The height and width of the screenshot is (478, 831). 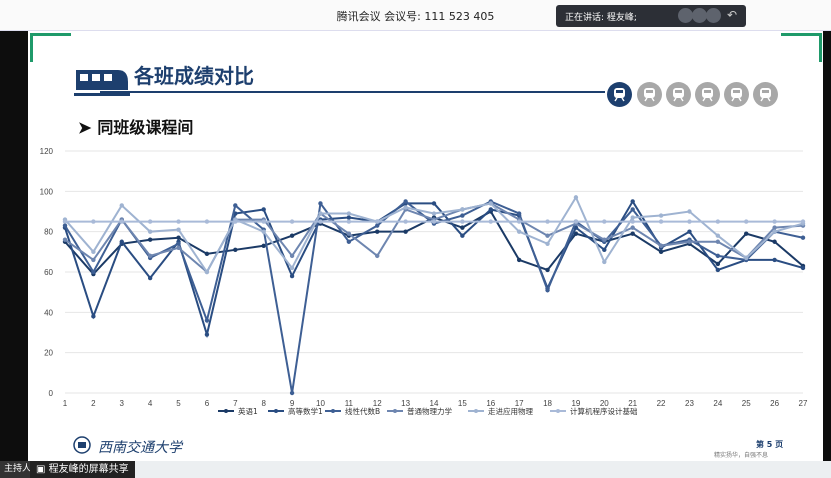 I want to click on x-tick-label: 21, so click(x=632, y=403).